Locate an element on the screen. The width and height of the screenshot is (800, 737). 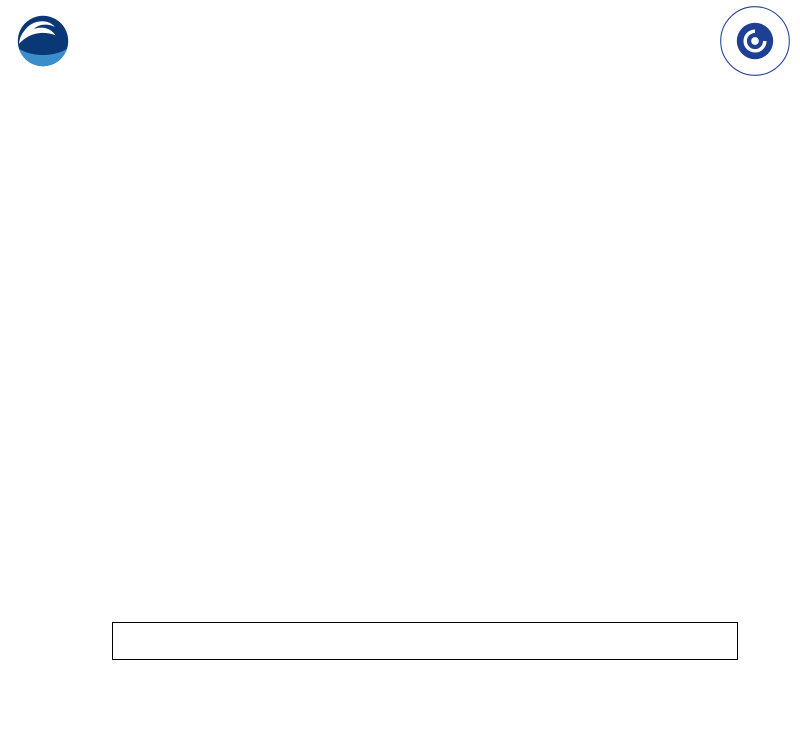
noaa-sea-shape is located at coordinates (43, 57).